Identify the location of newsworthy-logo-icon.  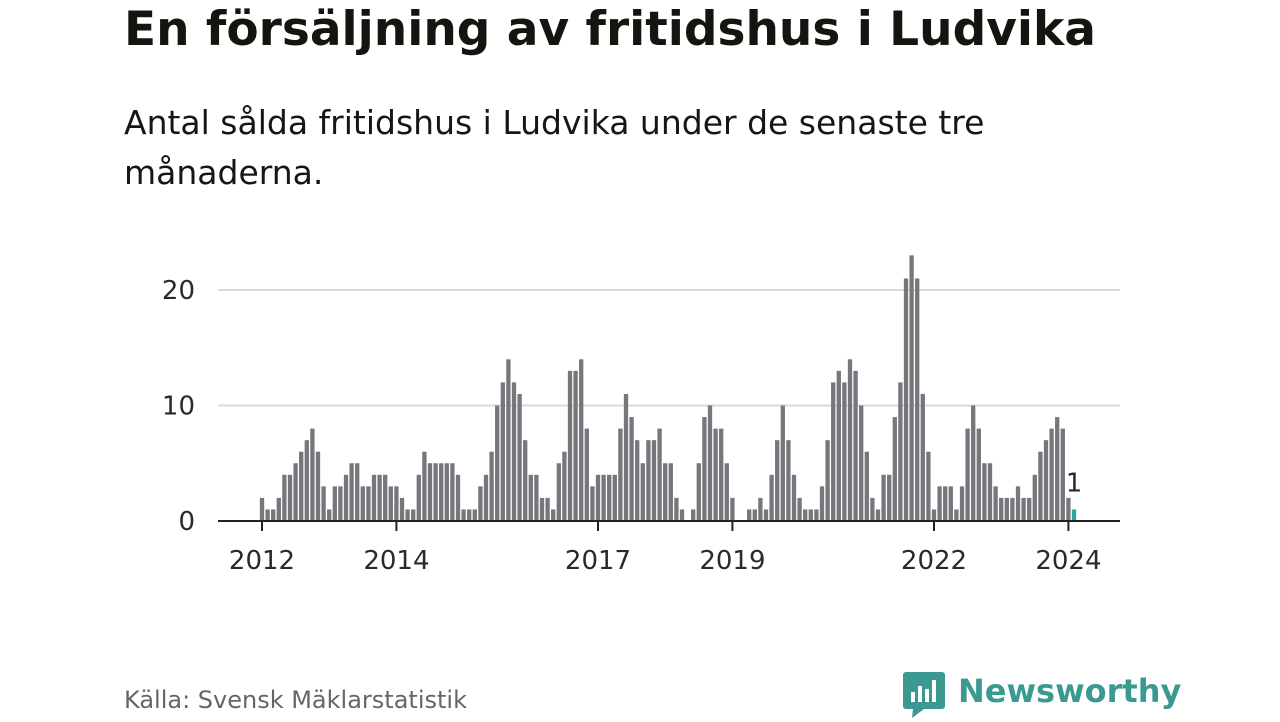
(924, 695).